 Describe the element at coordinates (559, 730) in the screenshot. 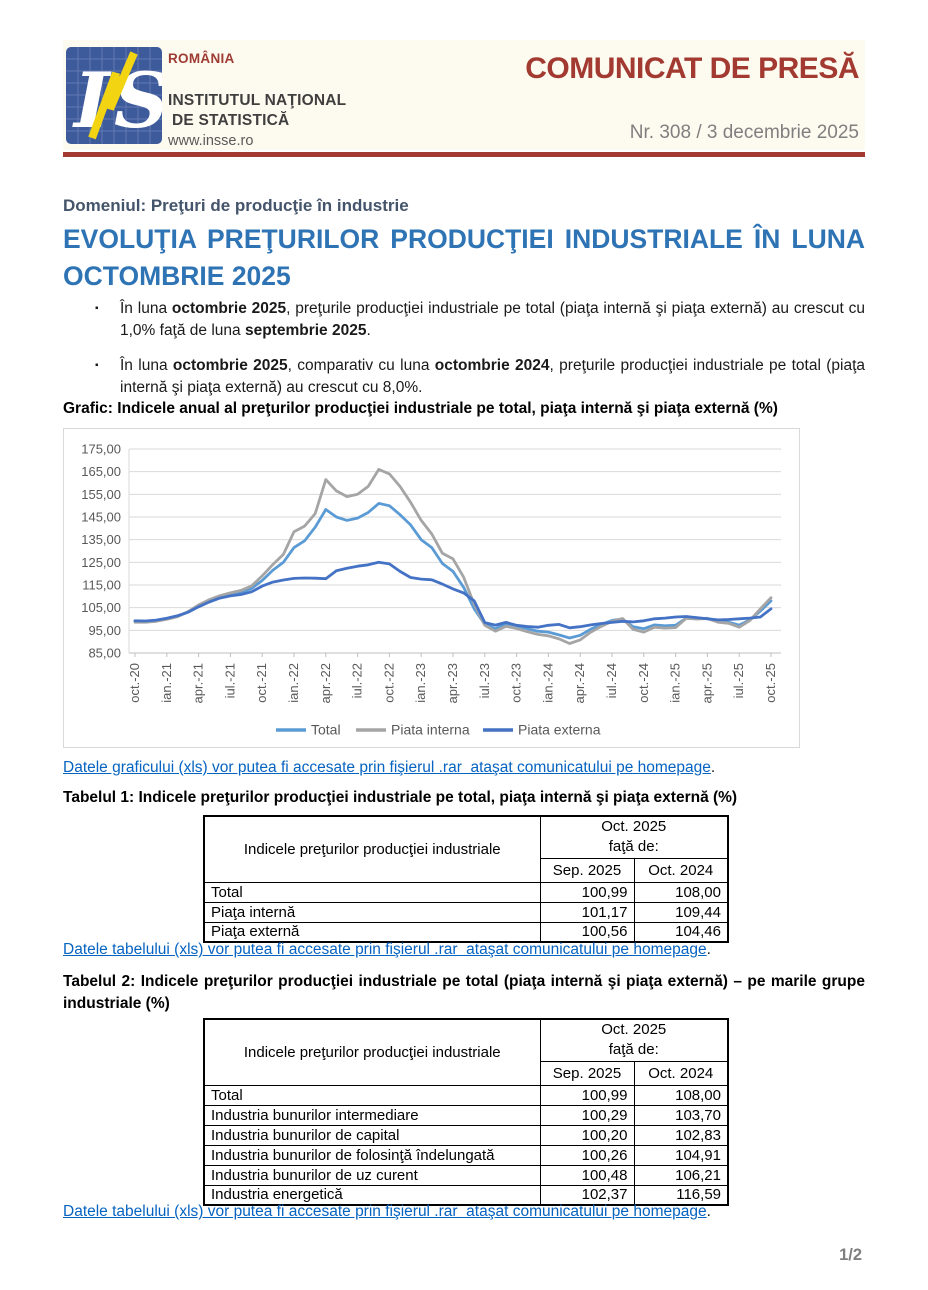

I see `legend-label: Piata externa` at that location.